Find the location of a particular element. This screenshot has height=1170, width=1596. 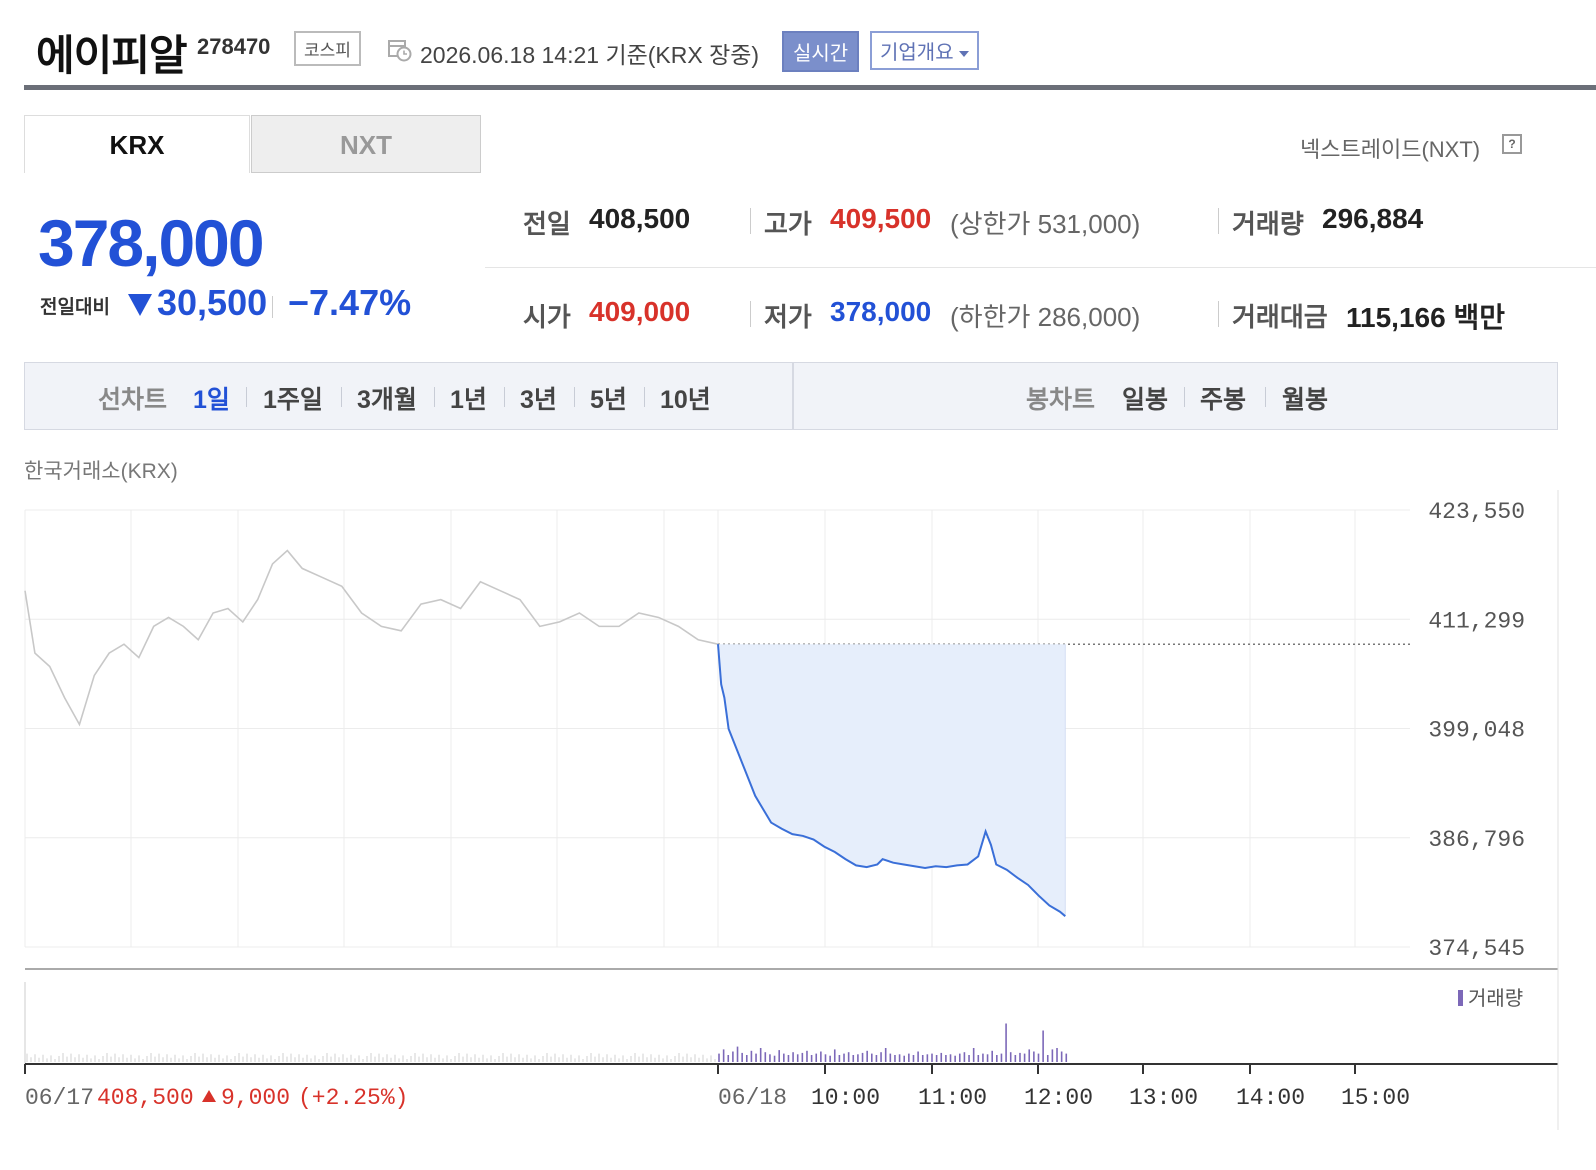

nxt-info-link: 넥스트레이드(NXT) is located at coordinates (1390, 149).